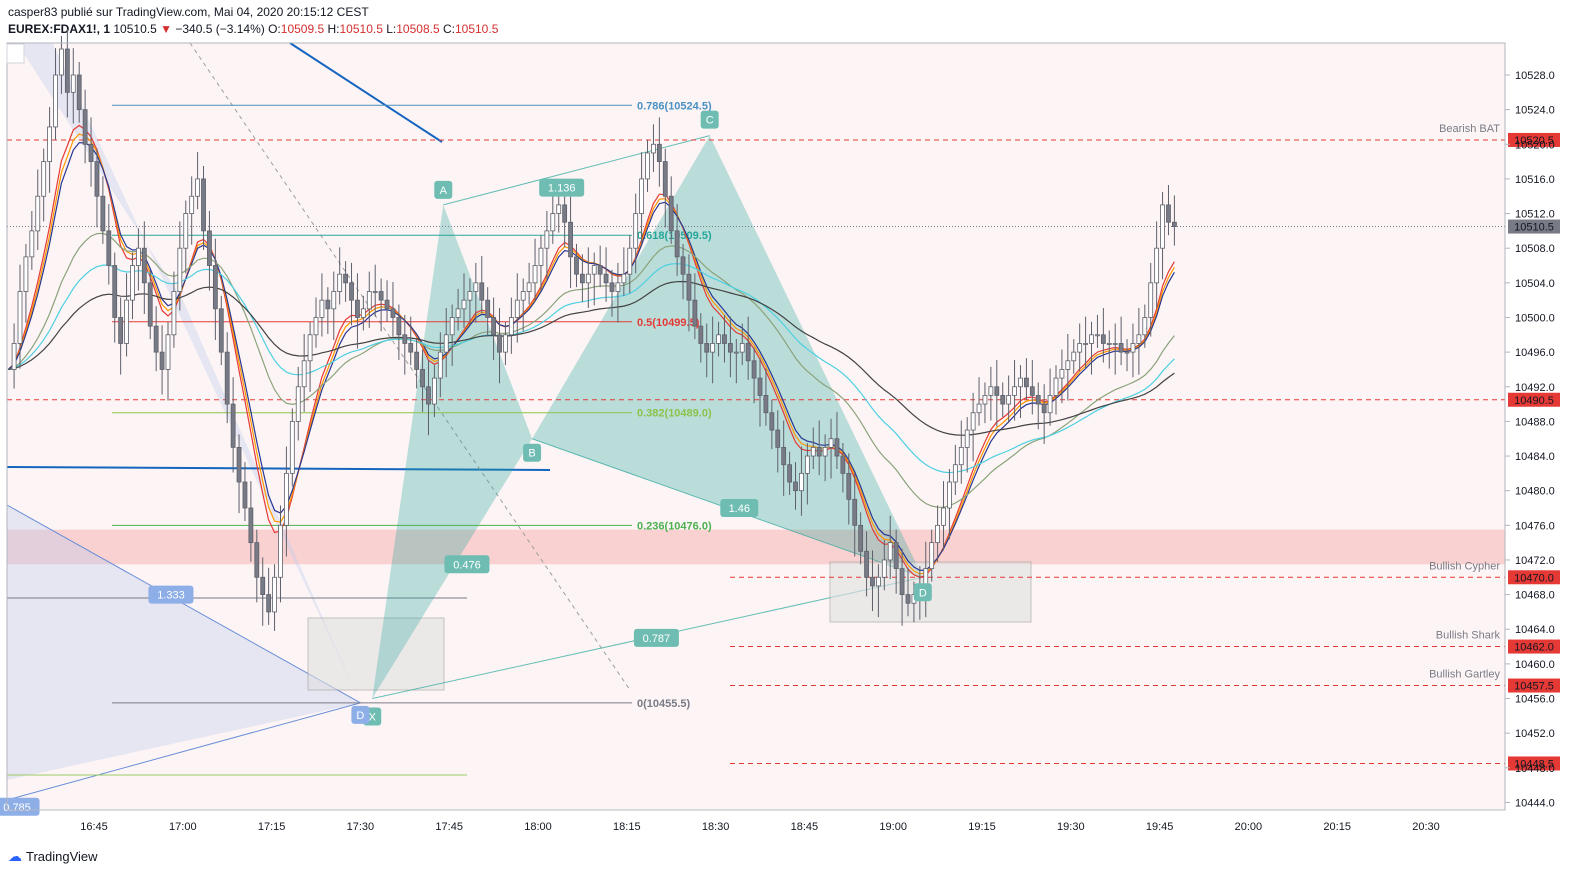 The image size is (1594, 888). Describe the element at coordinates (1535, 111) in the screenshot. I see `y-tick-label: 10524.0` at that location.